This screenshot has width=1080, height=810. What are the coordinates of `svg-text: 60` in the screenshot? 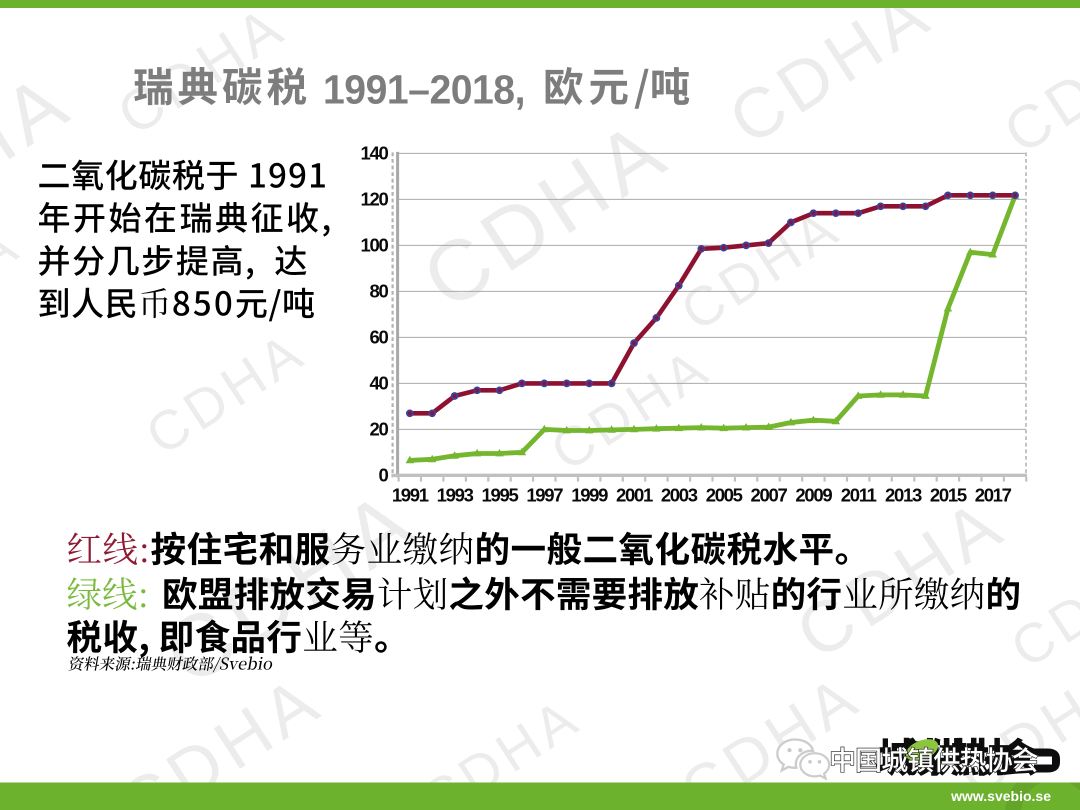 It's located at (379, 337).